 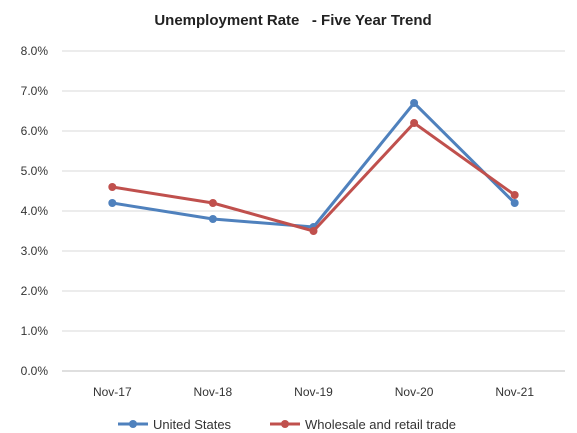 What do you see at coordinates (35, 291) in the screenshot?
I see `y-tick-label: 2.0%` at bounding box center [35, 291].